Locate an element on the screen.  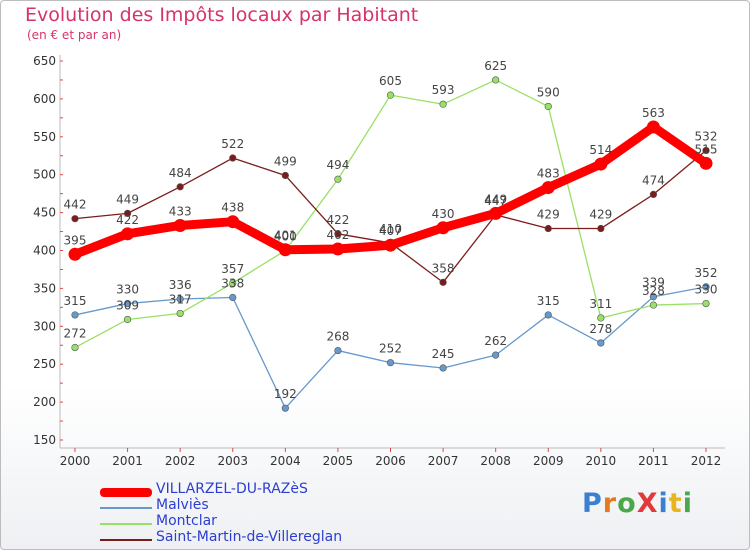
legend-label: Malviès is located at coordinates (182, 505).